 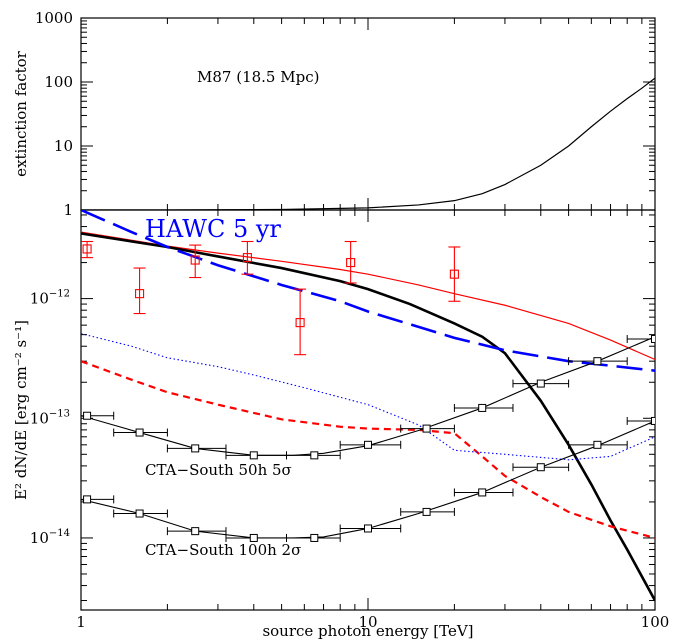 I want to click on x-tick-label: 1, so click(x=81, y=622).